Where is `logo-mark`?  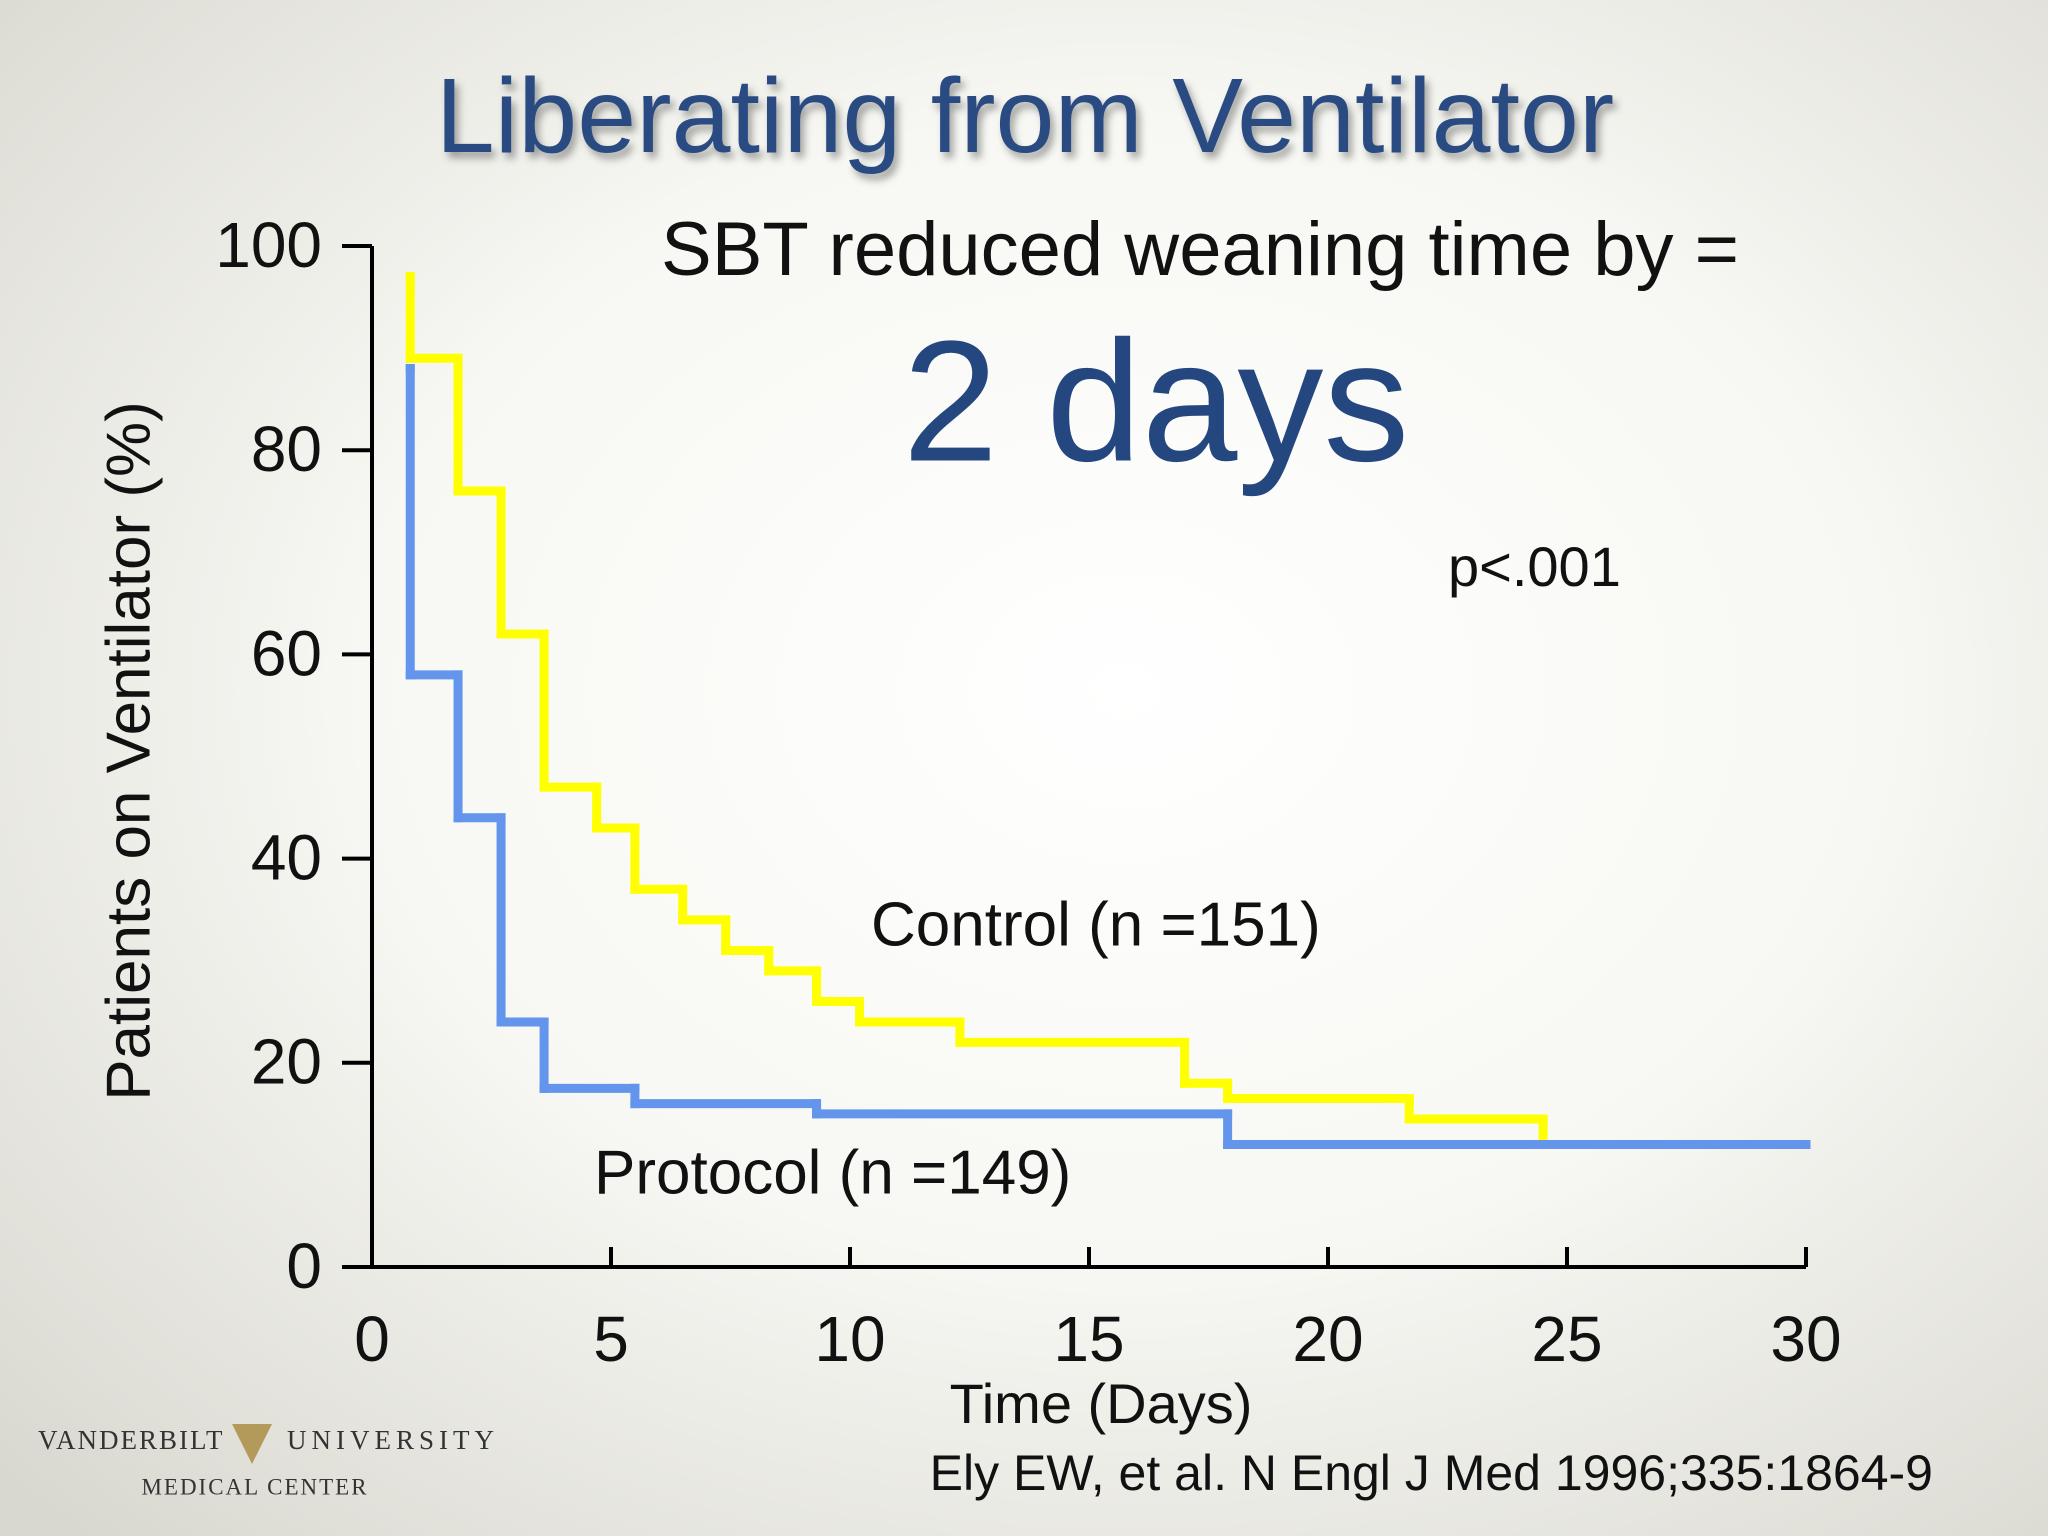
logo-mark is located at coordinates (252, 1444).